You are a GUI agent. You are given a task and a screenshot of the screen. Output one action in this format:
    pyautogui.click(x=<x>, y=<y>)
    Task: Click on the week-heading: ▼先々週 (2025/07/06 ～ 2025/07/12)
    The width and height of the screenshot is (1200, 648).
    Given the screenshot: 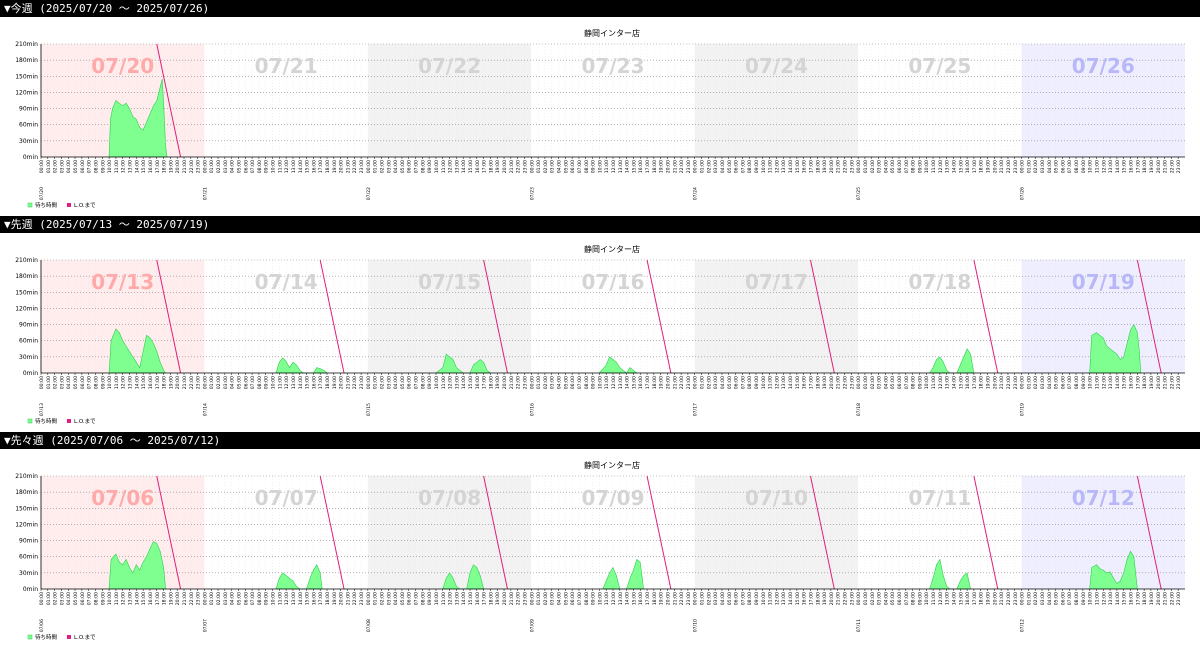 What is the action you would take?
    pyautogui.click(x=600, y=440)
    